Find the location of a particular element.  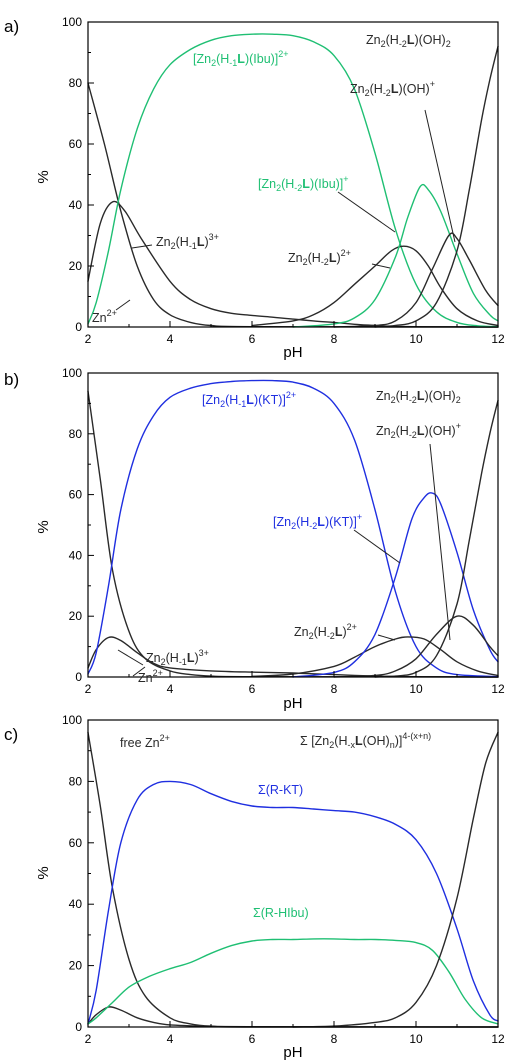

x-axis-title-b: pH is located at coordinates (292, 703).